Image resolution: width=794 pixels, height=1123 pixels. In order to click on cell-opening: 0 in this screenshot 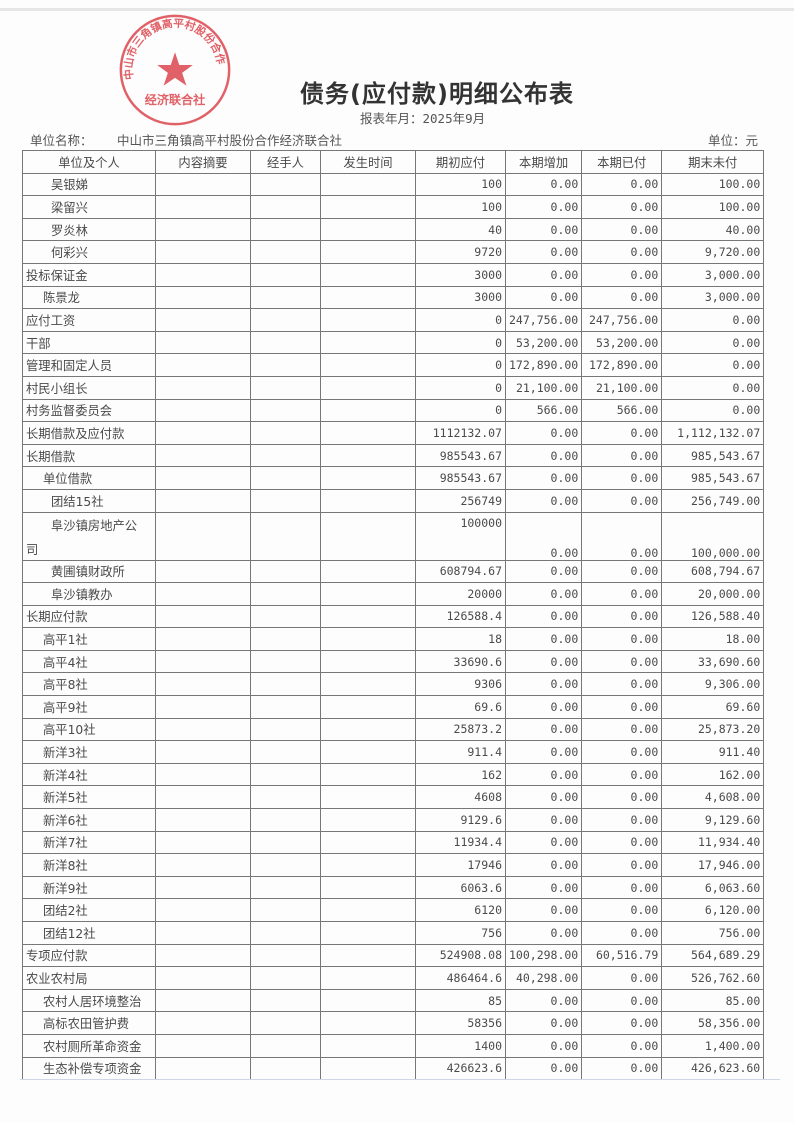, I will do `click(460, 387)`.